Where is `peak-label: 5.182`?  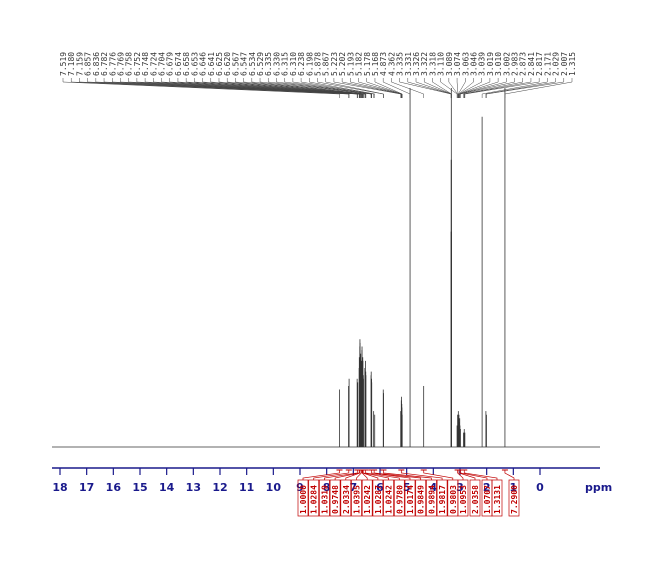
peak-label: 5.182 is located at coordinates (359, 64).